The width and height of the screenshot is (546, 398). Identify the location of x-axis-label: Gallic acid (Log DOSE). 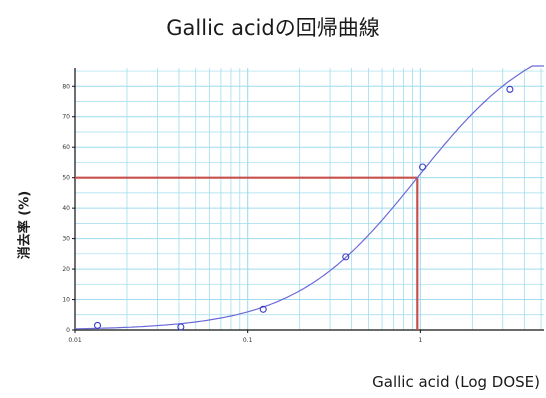
(456, 382).